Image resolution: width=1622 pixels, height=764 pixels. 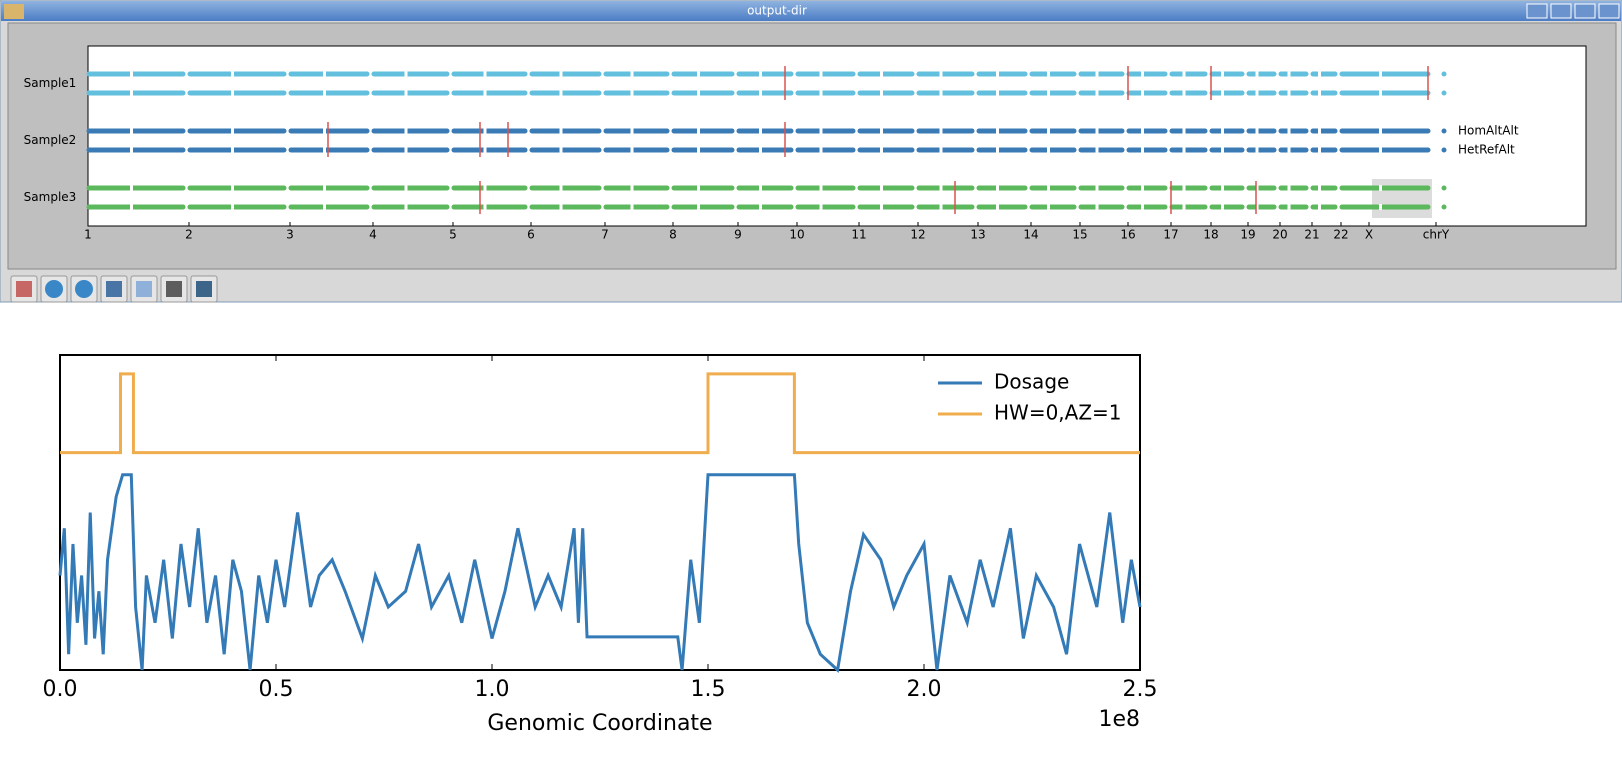 What do you see at coordinates (1030, 235) in the screenshot?
I see `chromosome-label: 14` at bounding box center [1030, 235].